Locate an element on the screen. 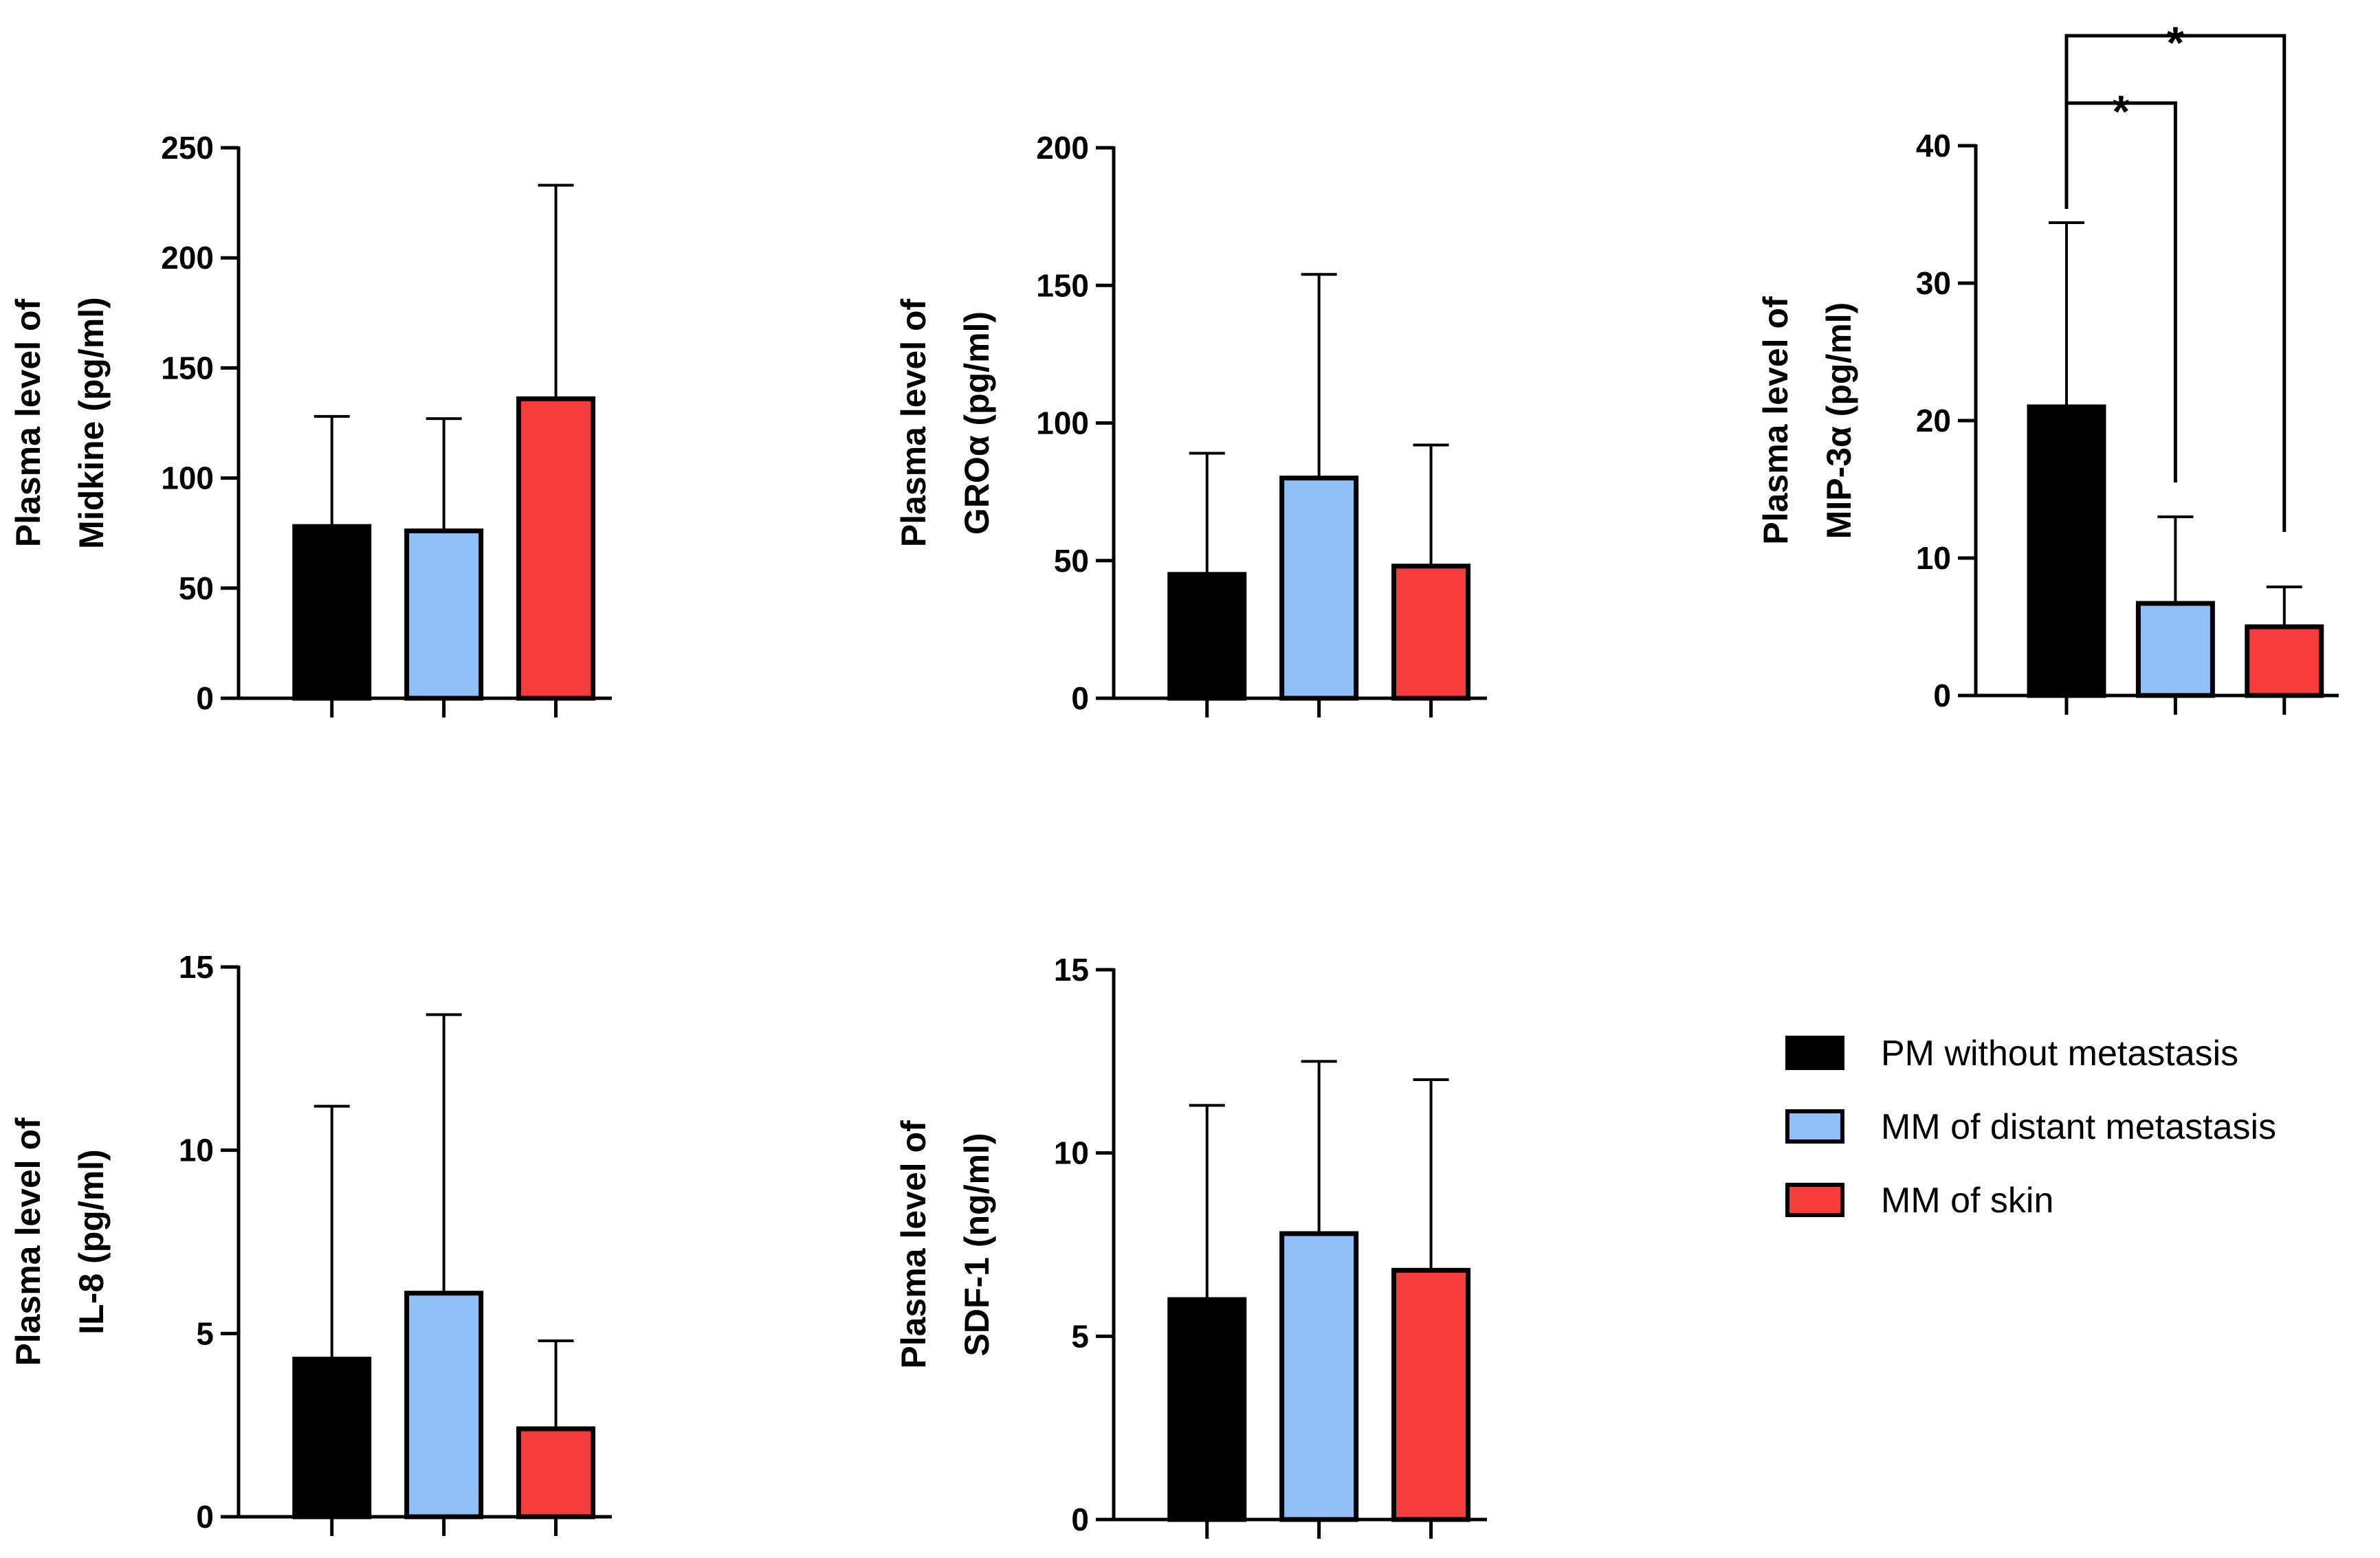  y-axis-label: Midkine (pg/ml) is located at coordinates (91, 423).